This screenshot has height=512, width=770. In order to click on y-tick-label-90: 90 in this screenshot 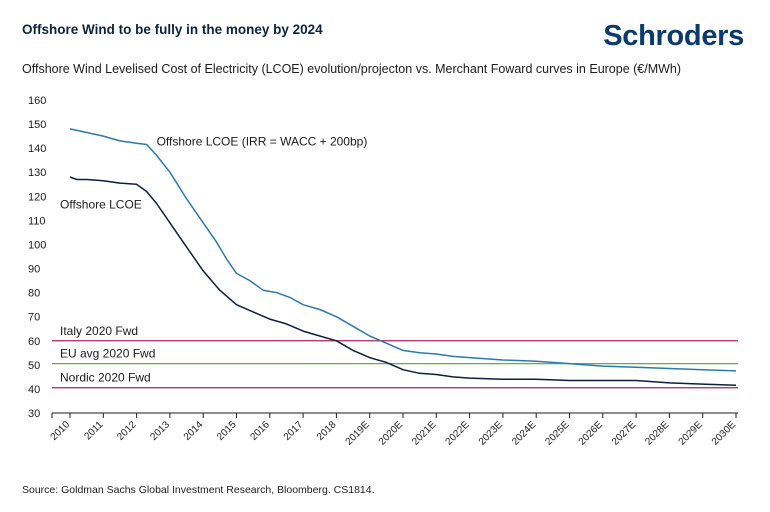, I will do `click(34, 270)`.